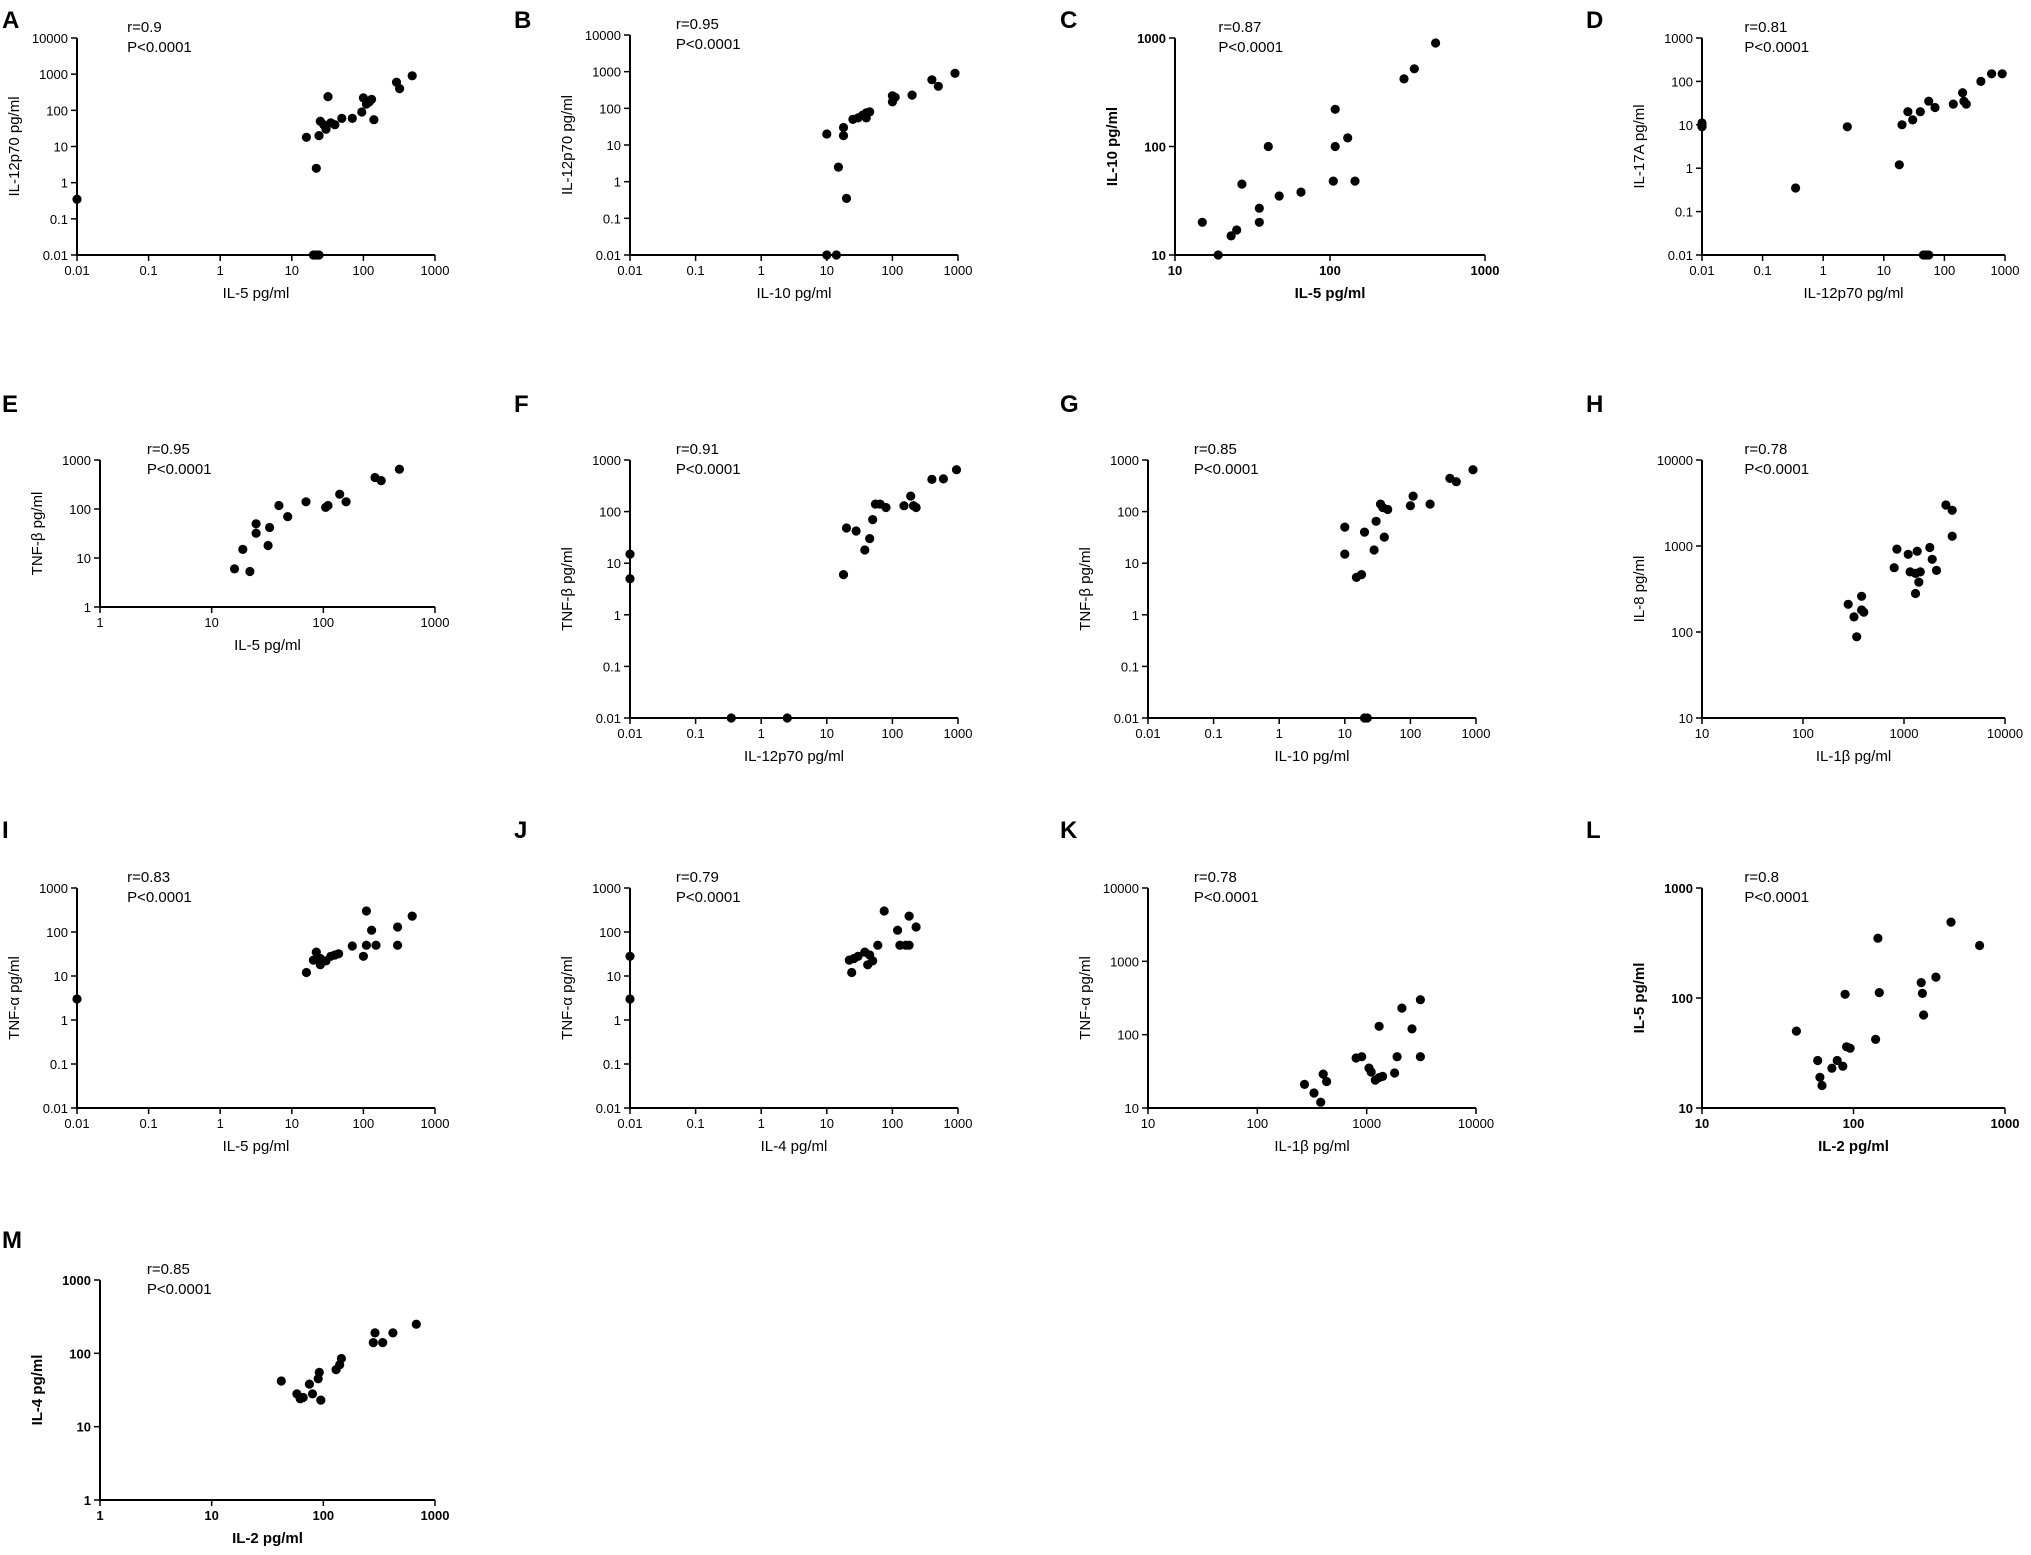 This screenshot has width=2031, height=1555. I want to click on panel-b-stat-r: r=0.95, so click(697, 24).